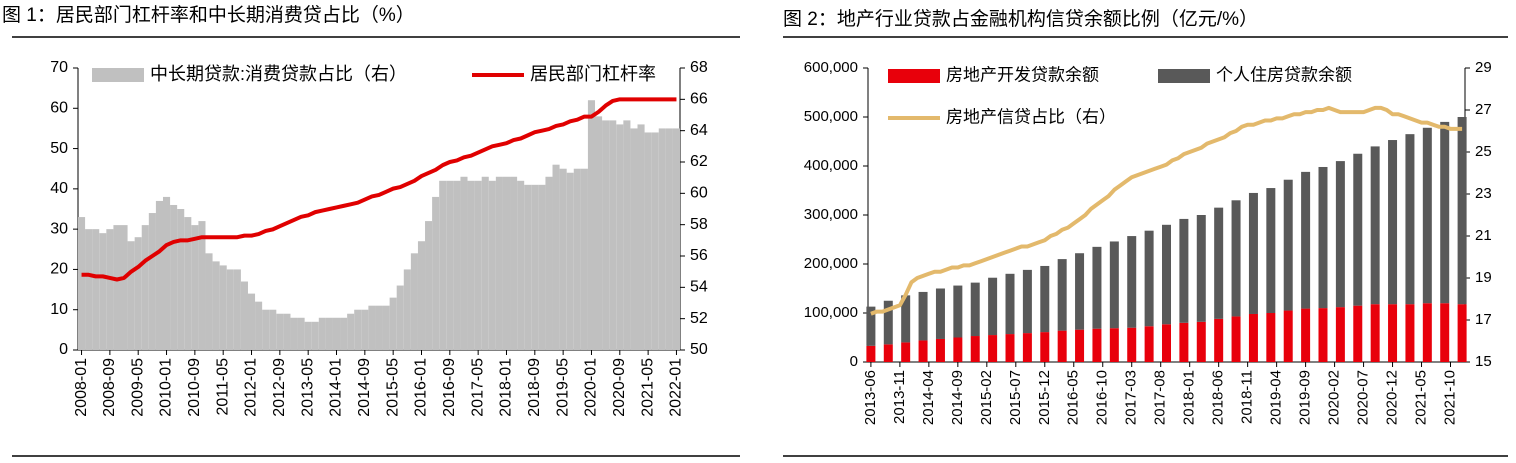 This screenshot has width=1516, height=463. I want to click on x-tick-label: 2014-01, so click(336, 387).